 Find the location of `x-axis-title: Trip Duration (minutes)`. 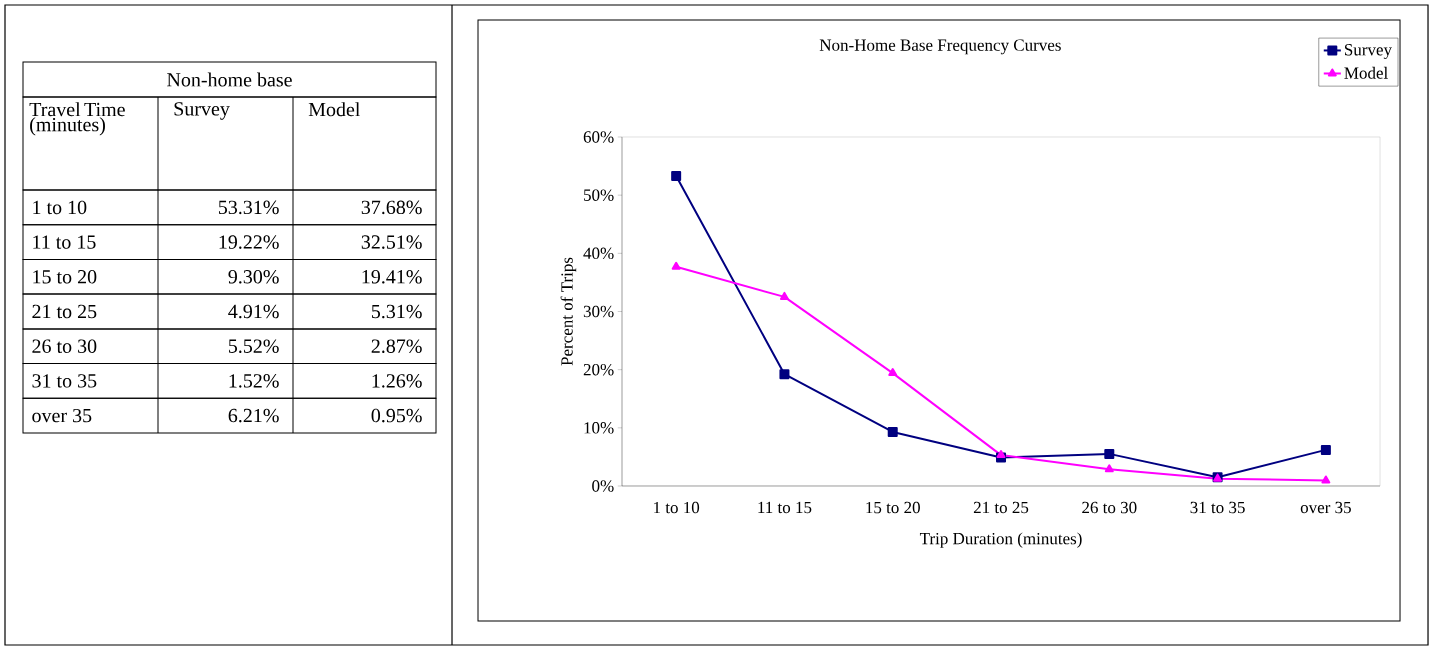

x-axis-title: Trip Duration (minutes) is located at coordinates (1000, 540).